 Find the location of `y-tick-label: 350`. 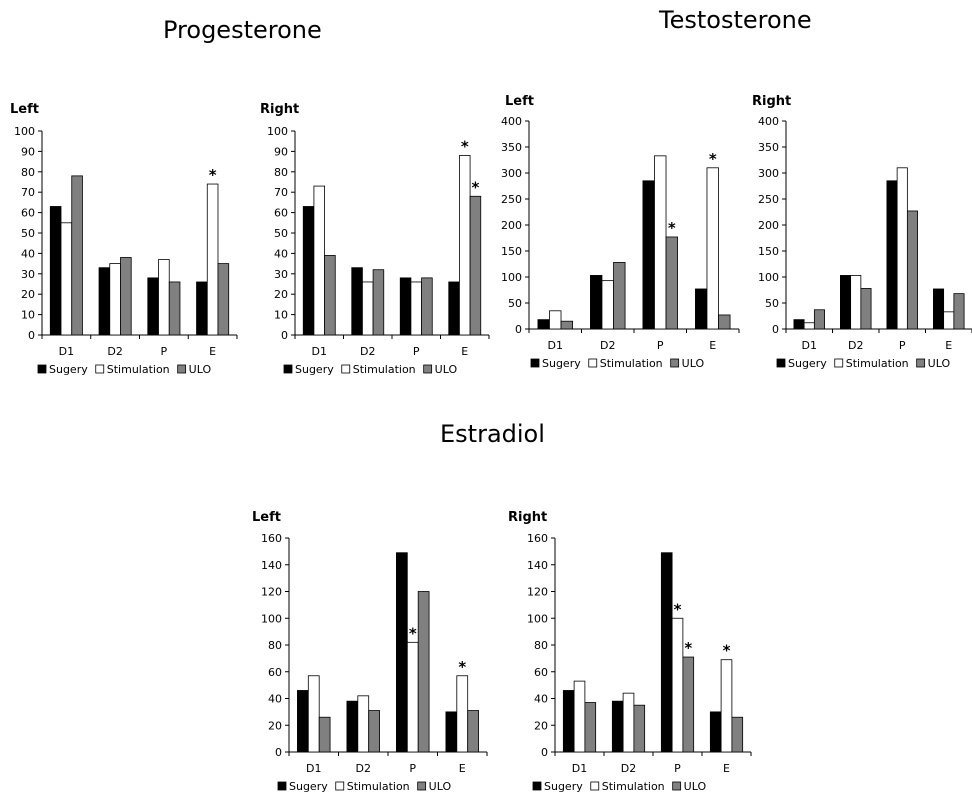

y-tick-label: 350 is located at coordinates (768, 147).